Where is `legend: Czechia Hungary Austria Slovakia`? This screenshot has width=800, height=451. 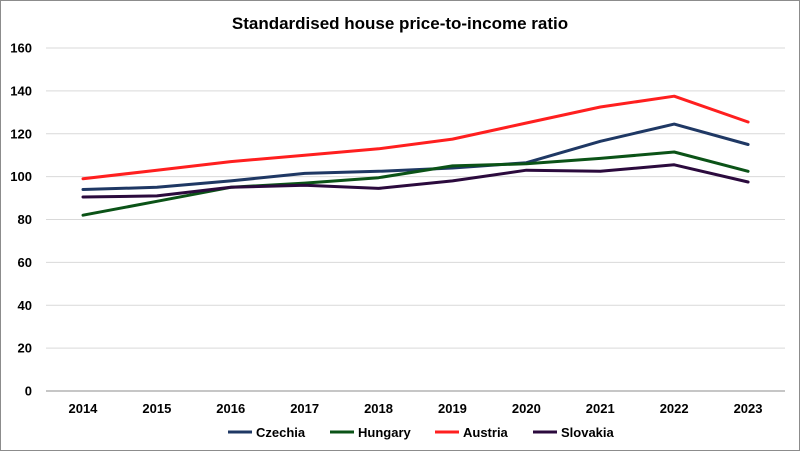 legend: Czechia Hungary Austria Slovakia is located at coordinates (421, 432).